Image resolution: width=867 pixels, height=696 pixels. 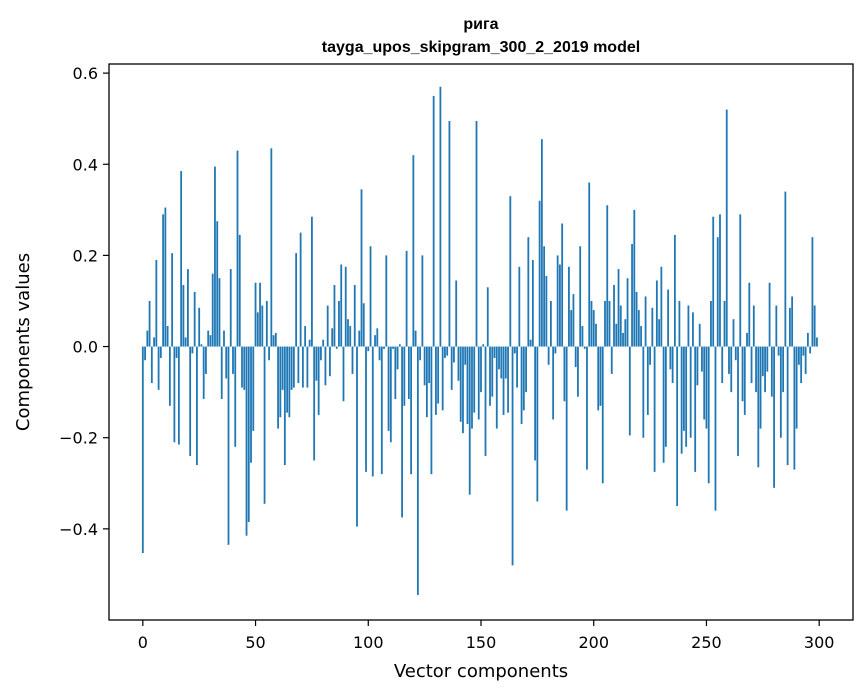 I want to click on x-tick-label: 300, so click(x=819, y=642).